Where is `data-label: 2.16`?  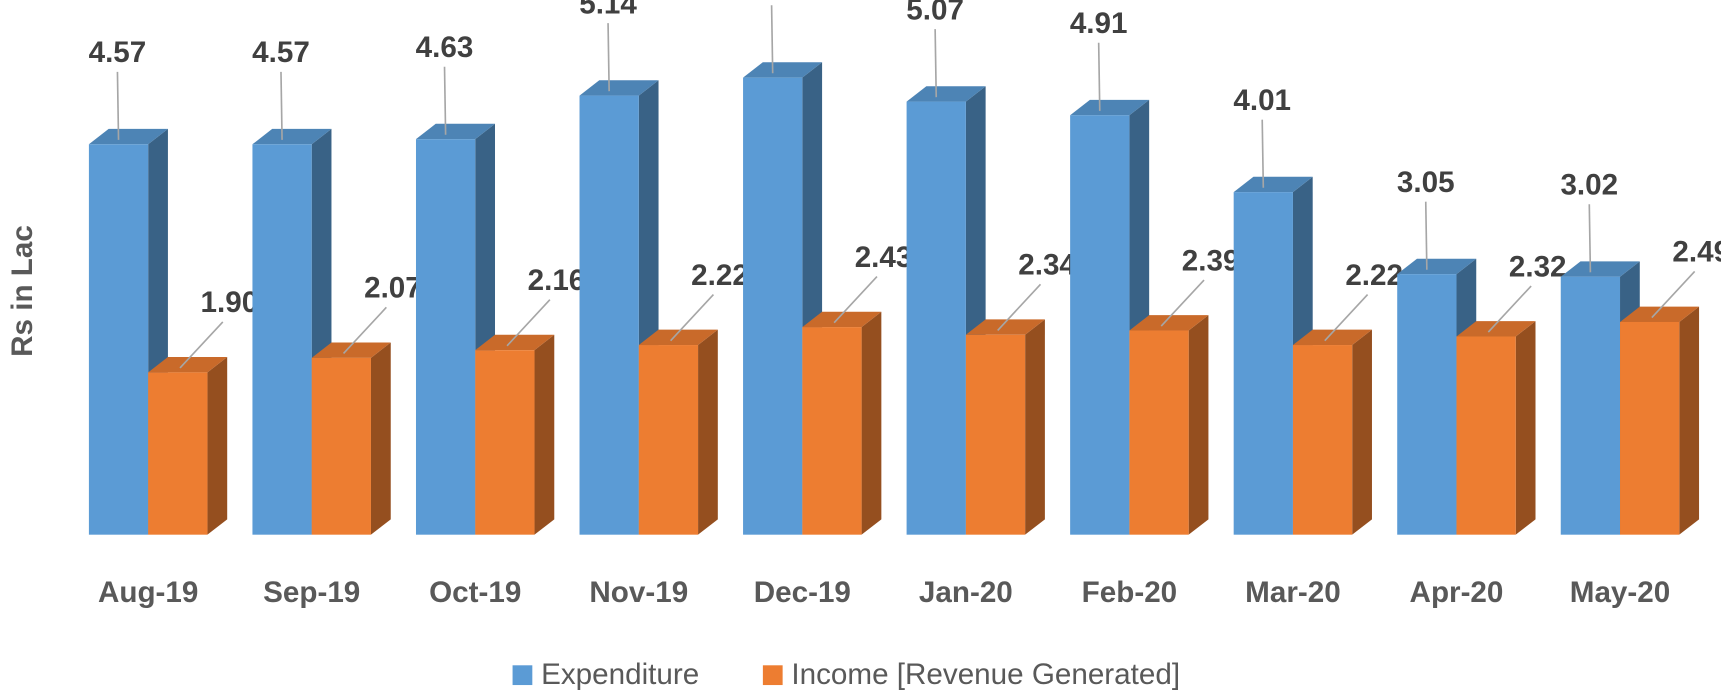
data-label: 2.16 is located at coordinates (557, 280).